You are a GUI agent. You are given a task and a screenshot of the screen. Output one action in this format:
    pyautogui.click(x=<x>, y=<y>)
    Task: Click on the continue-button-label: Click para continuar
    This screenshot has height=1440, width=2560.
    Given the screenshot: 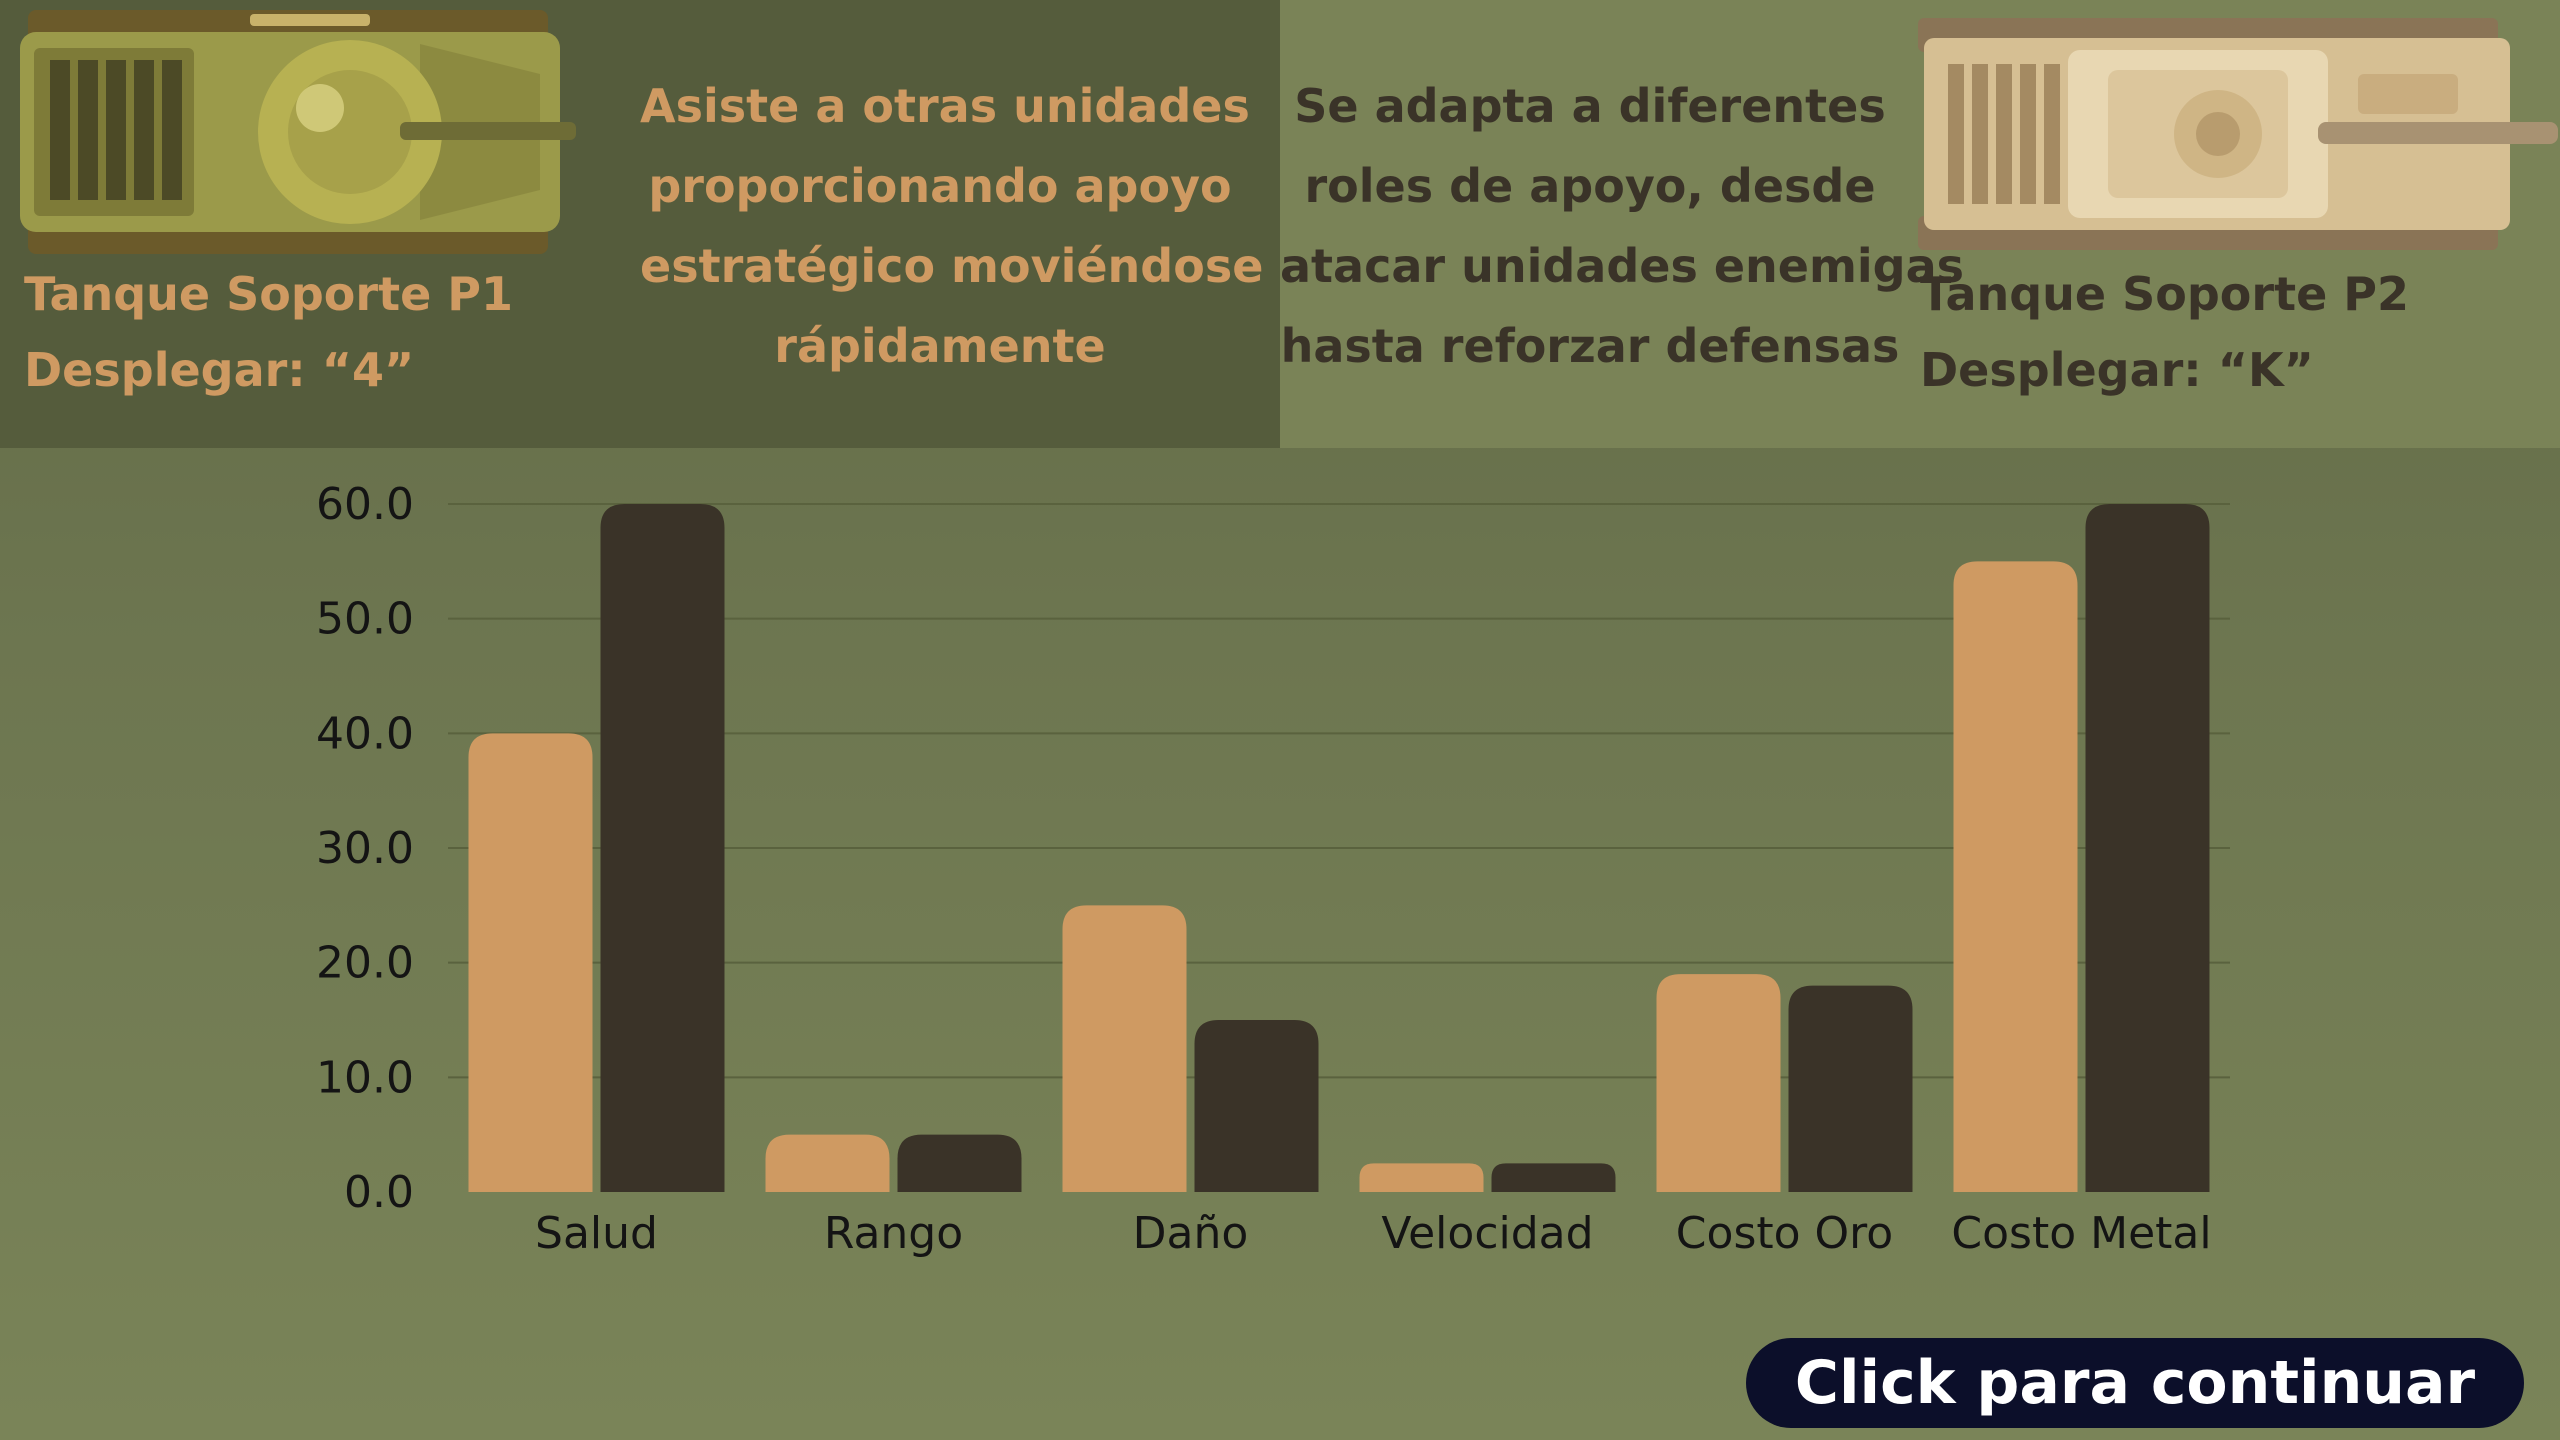 What is the action you would take?
    pyautogui.click(x=2135, y=1383)
    